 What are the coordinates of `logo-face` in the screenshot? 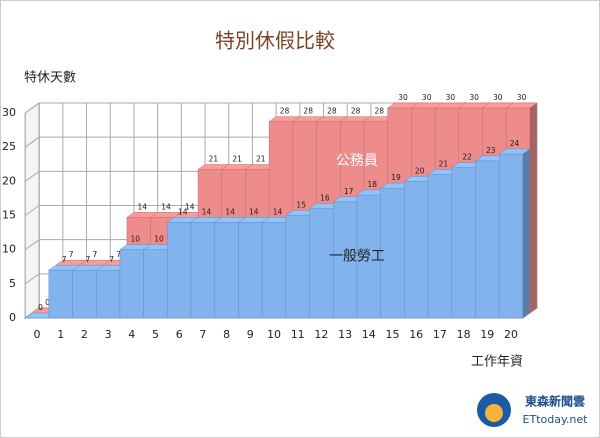 It's located at (494, 413).